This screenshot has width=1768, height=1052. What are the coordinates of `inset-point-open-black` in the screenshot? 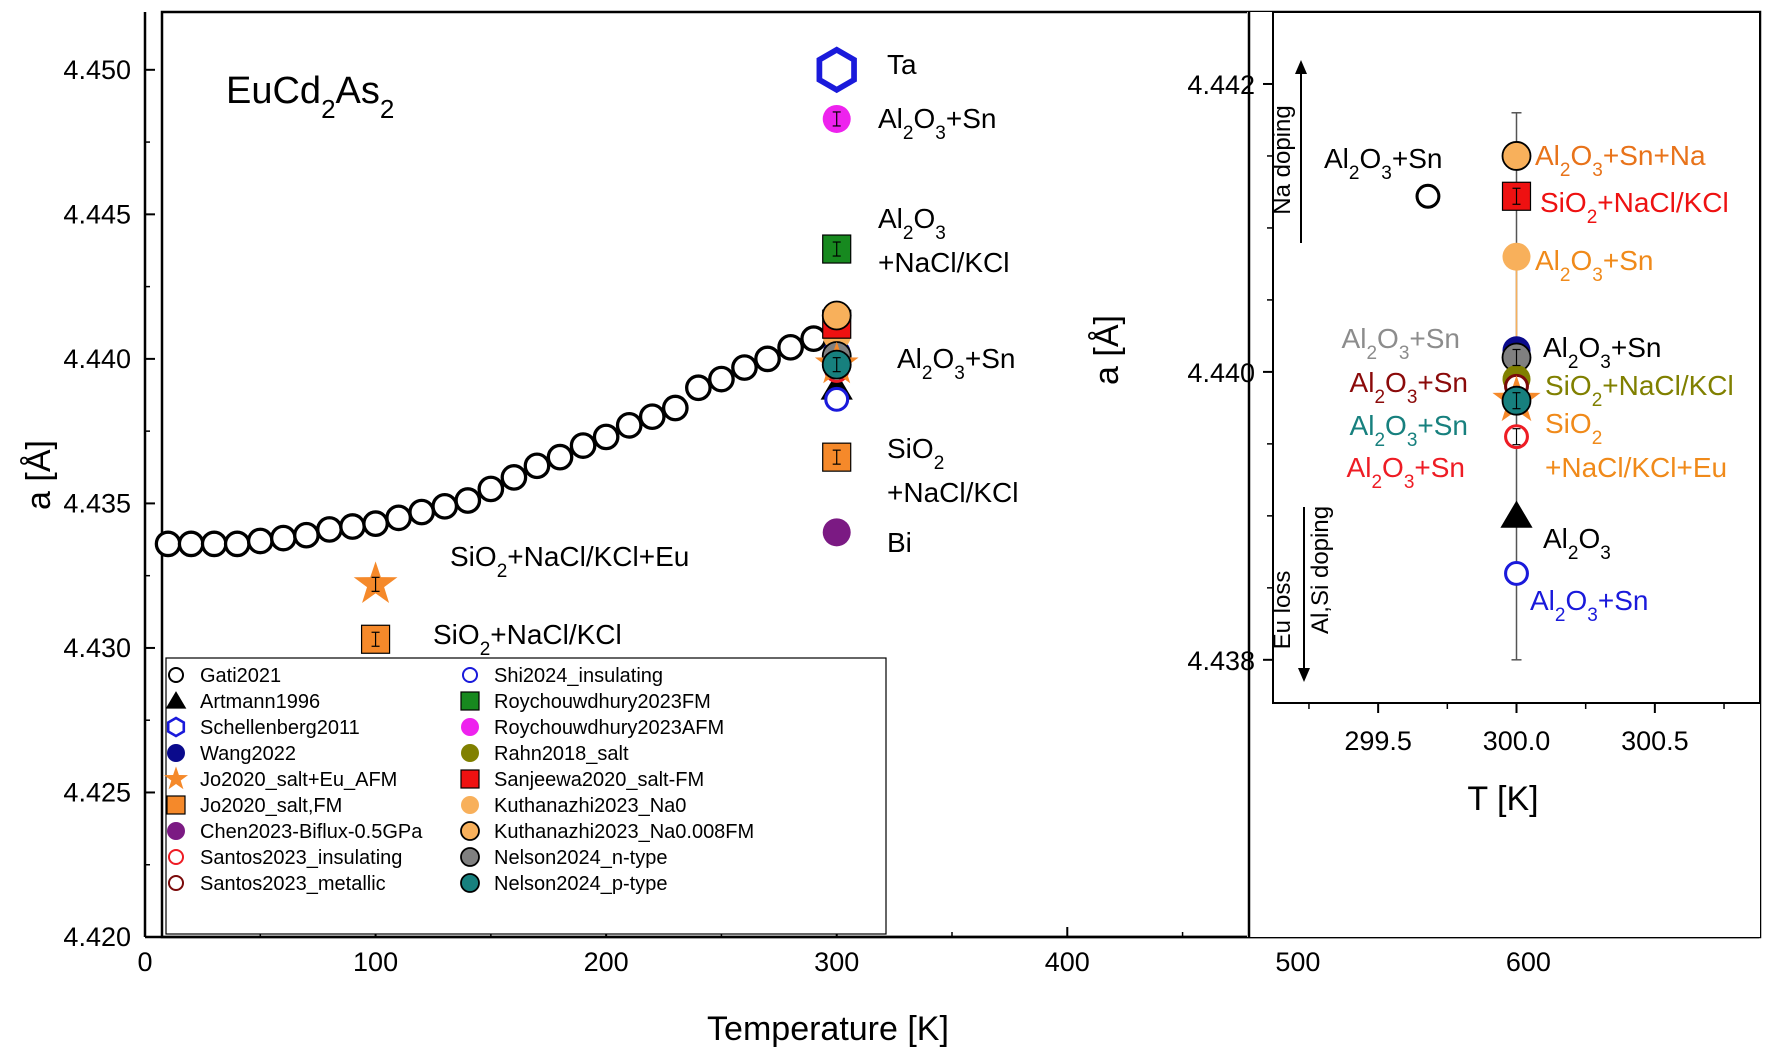 It's located at (1428, 196).